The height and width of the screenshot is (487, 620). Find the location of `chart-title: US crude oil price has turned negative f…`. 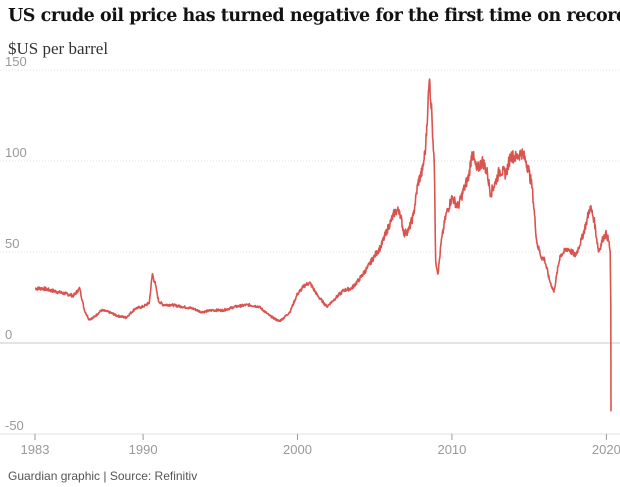

chart-title: US crude oil price has turned negative f… is located at coordinates (314, 16).